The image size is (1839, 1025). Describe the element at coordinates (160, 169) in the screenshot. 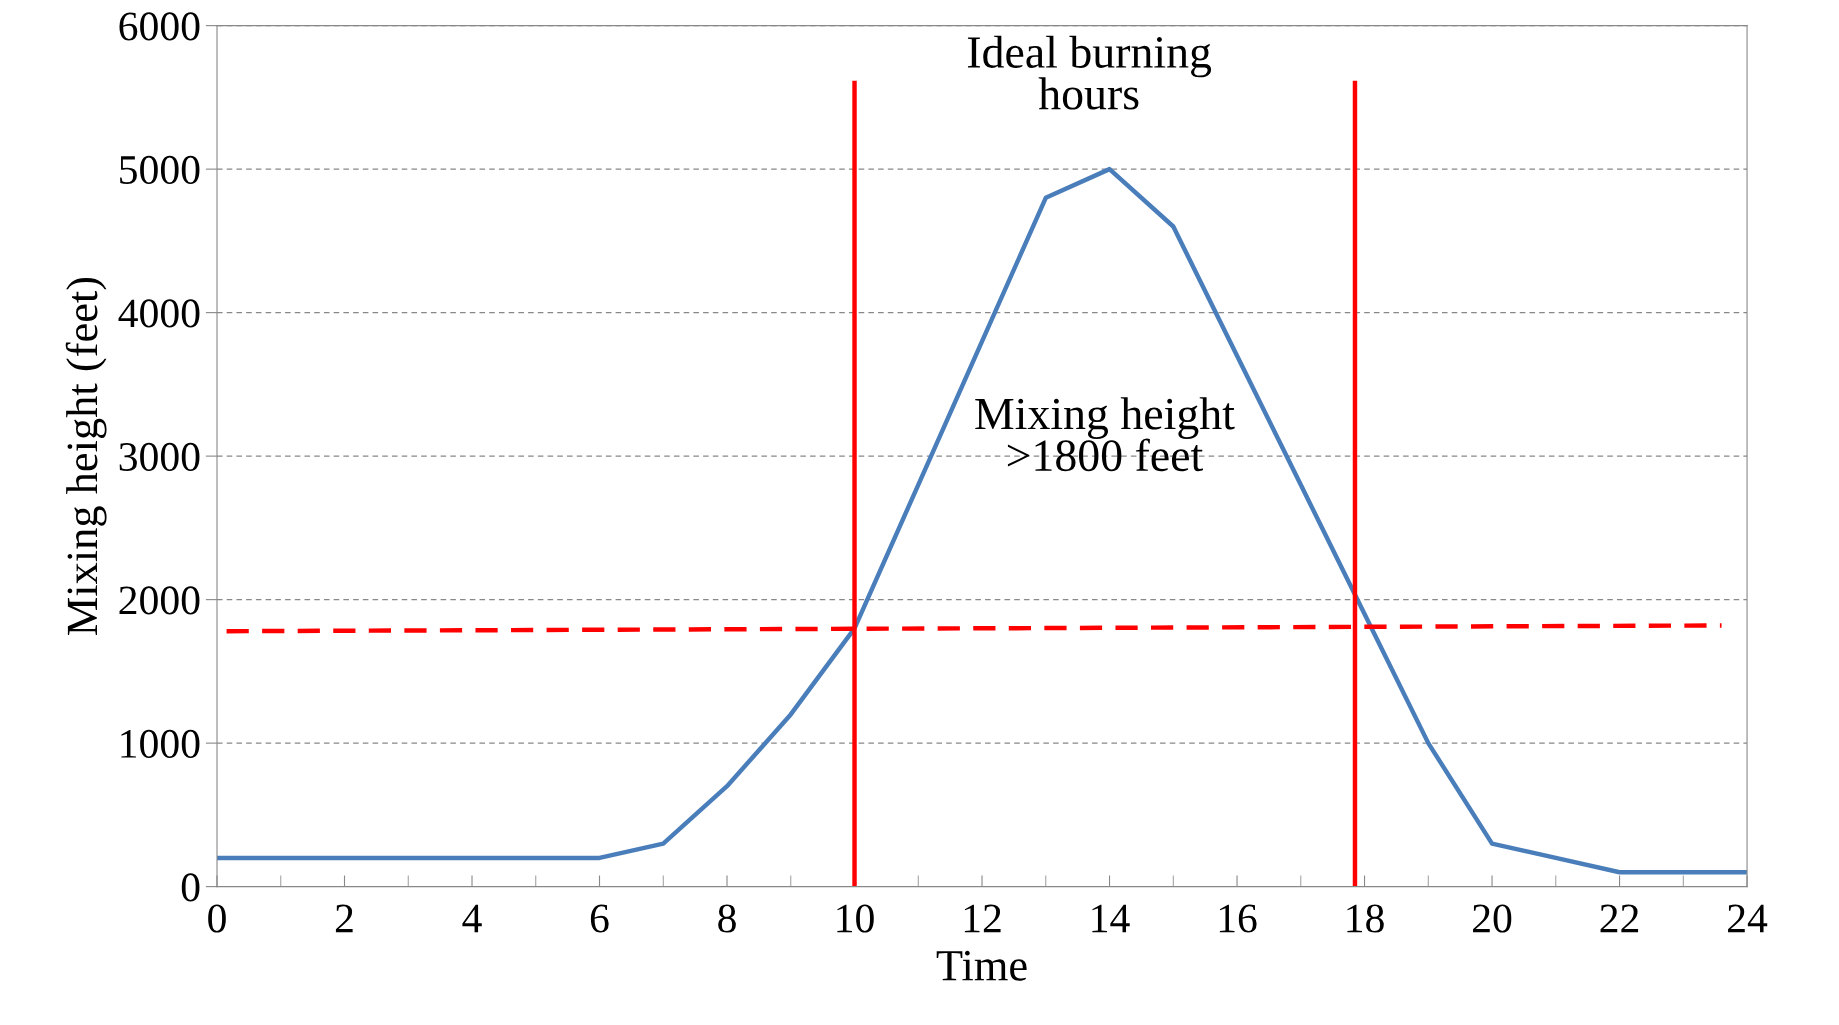

I see `y-tick-label: 5000` at that location.